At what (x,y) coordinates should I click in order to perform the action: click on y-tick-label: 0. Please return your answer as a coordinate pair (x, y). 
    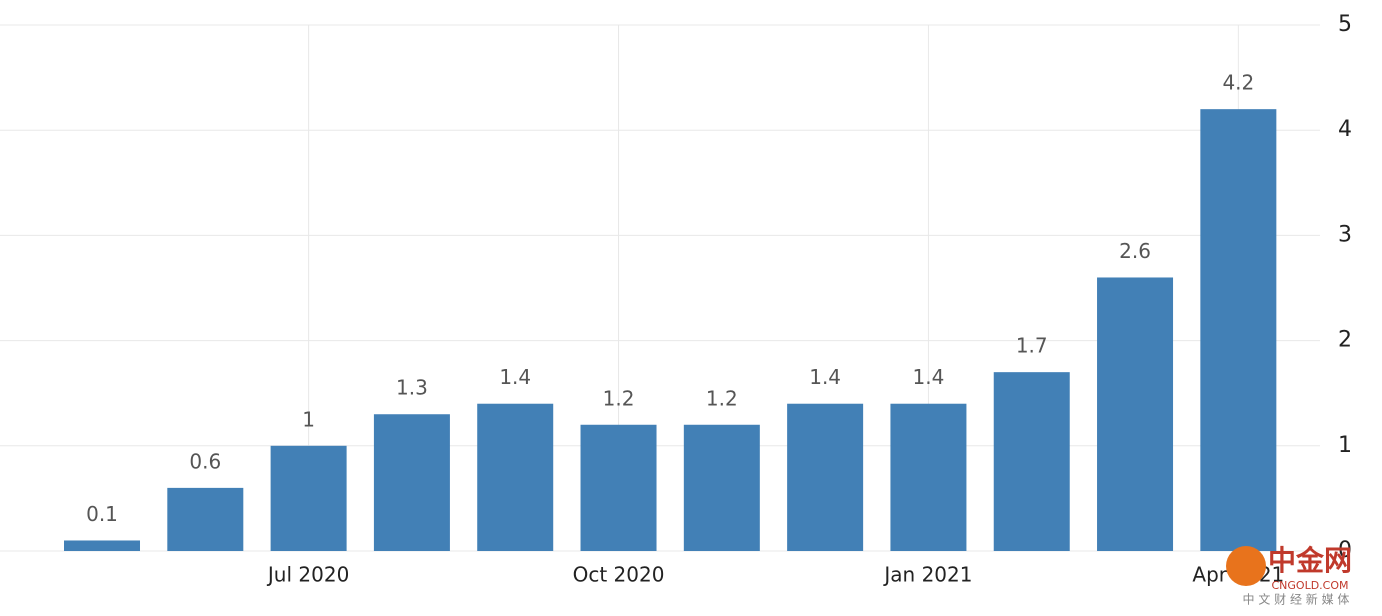
    Looking at the image, I should click on (1345, 550).